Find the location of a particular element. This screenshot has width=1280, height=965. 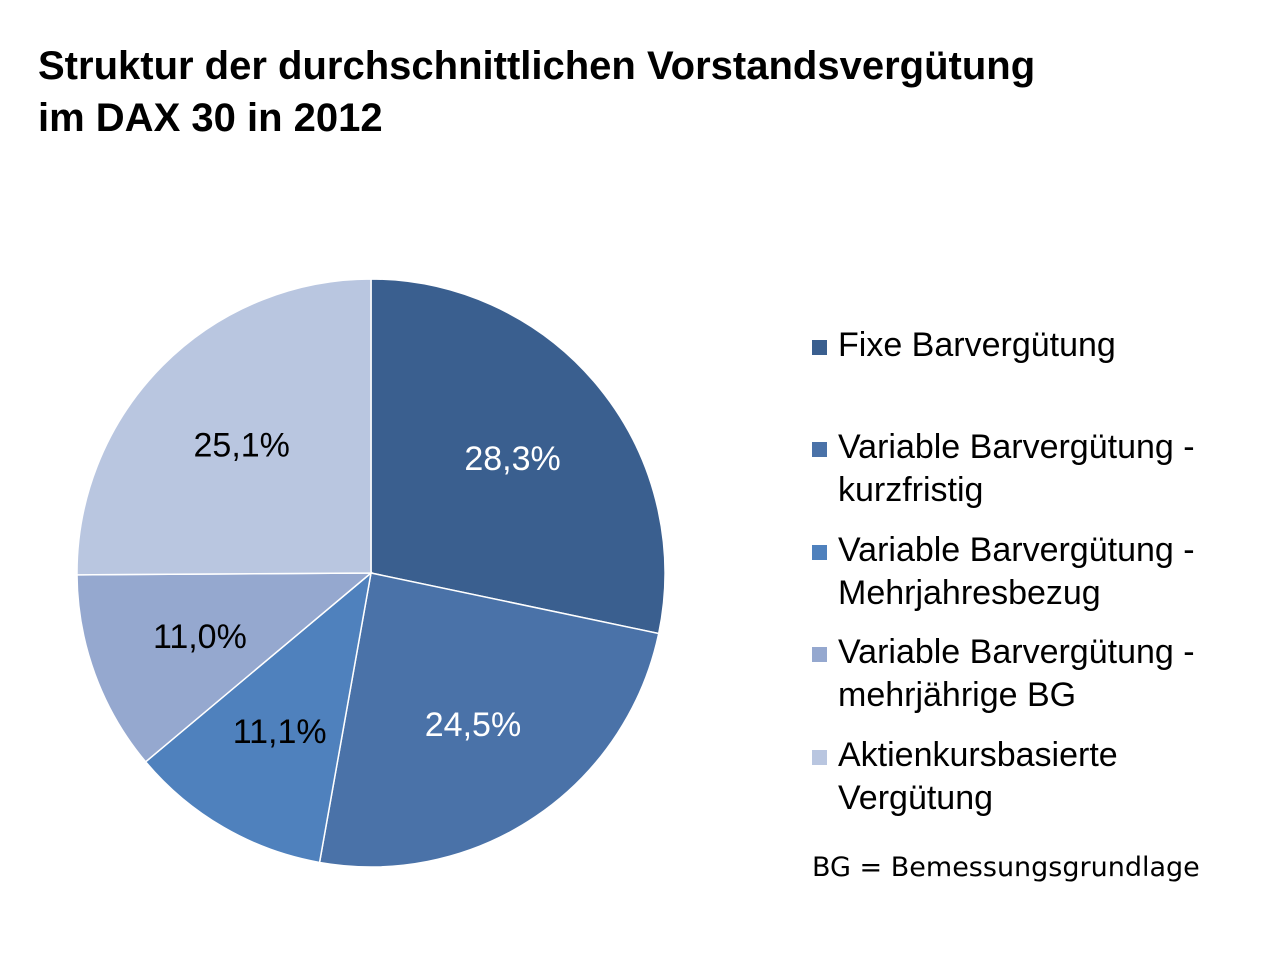

legend-label: Variable Barvergütung - Mehrjahresbezug is located at coordinates (1016, 571).